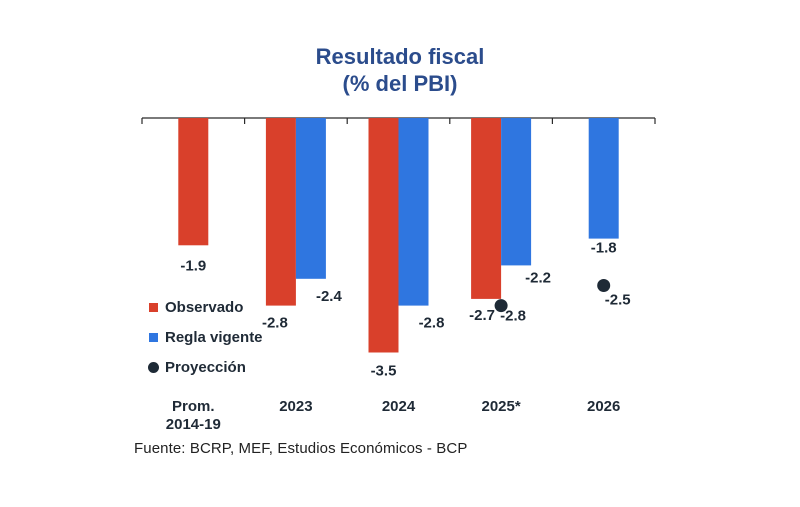  Describe the element at coordinates (604, 248) in the screenshot. I see `data-label-regla-vigente: -1.8` at that location.